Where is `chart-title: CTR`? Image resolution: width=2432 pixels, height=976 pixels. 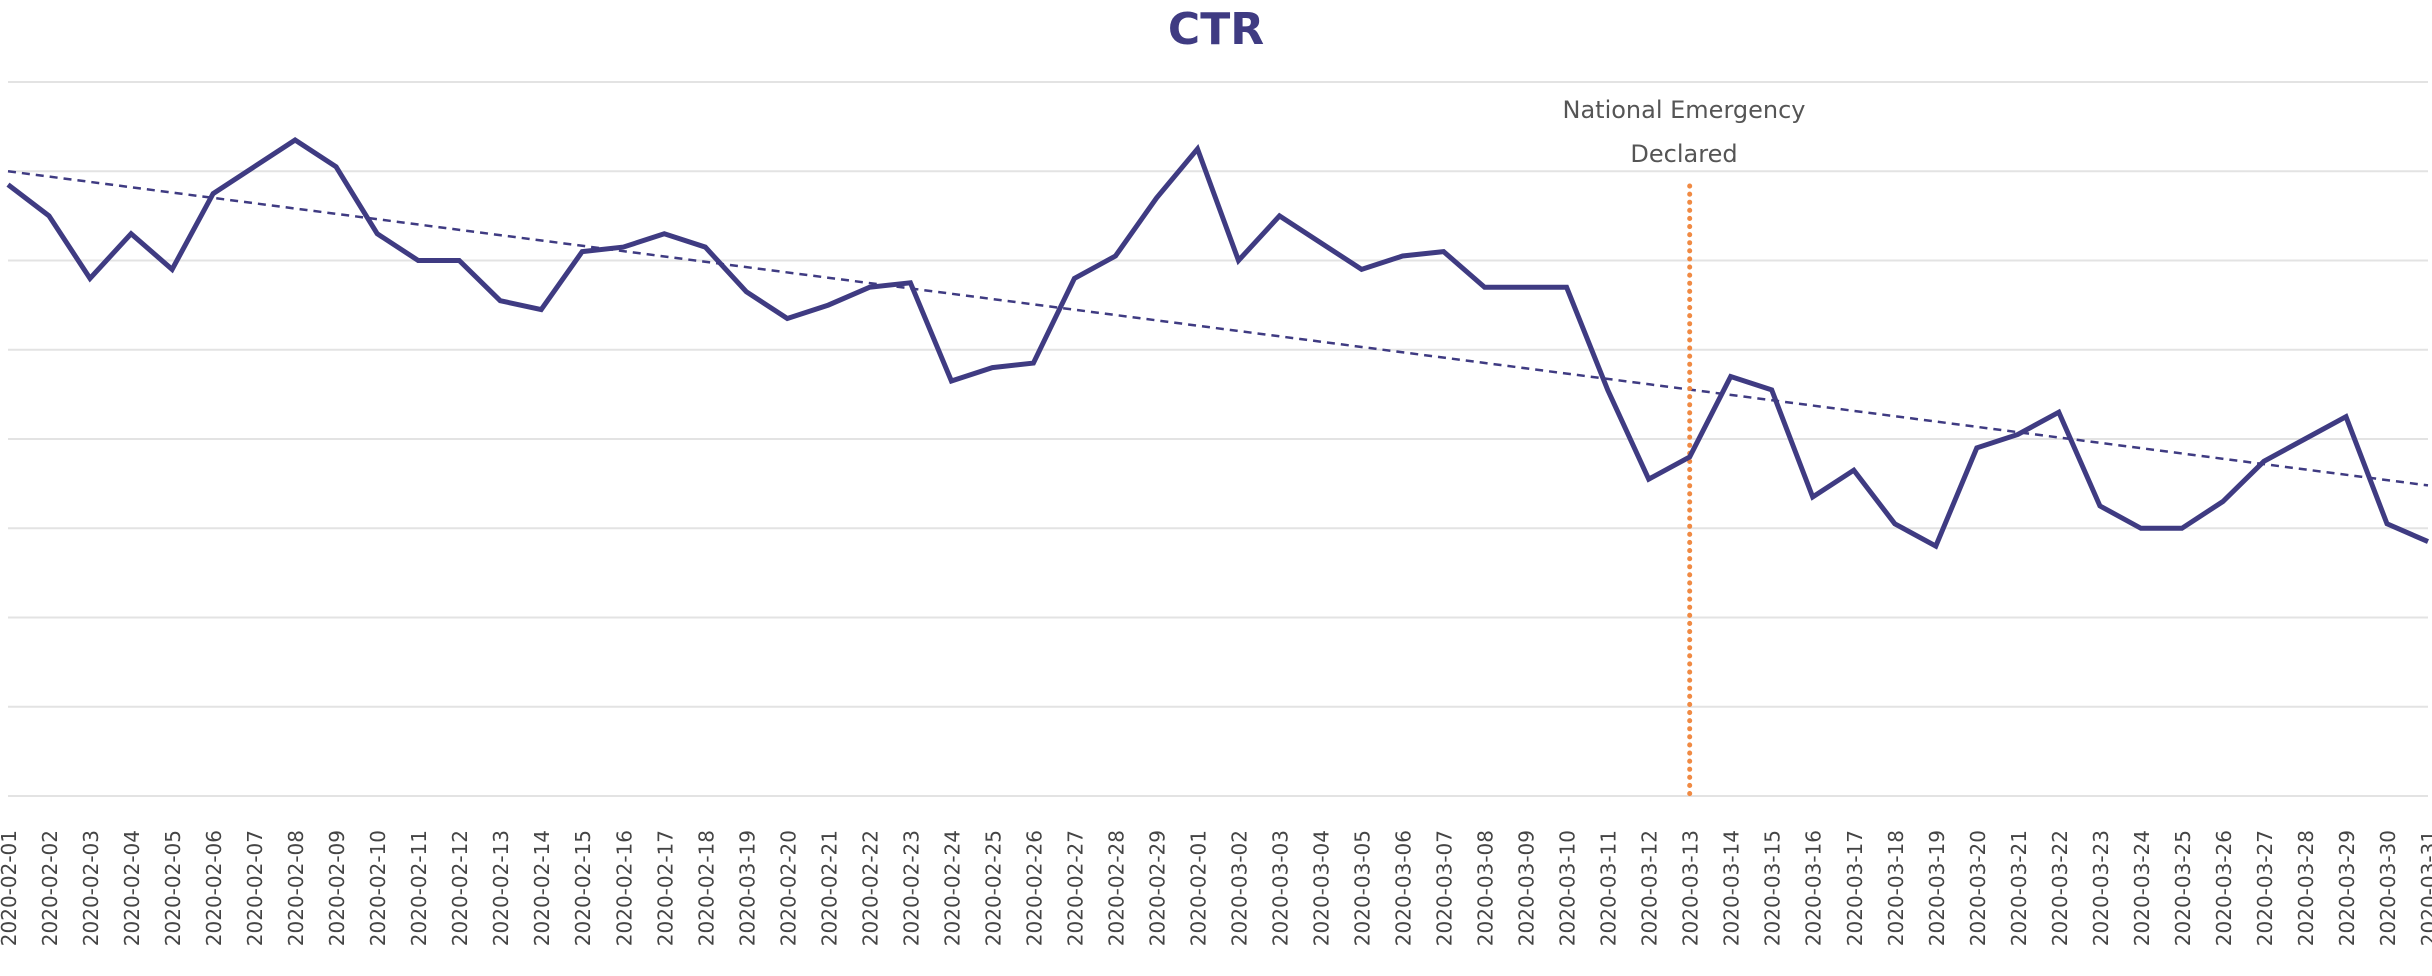
chart-title: CTR is located at coordinates (1216, 29).